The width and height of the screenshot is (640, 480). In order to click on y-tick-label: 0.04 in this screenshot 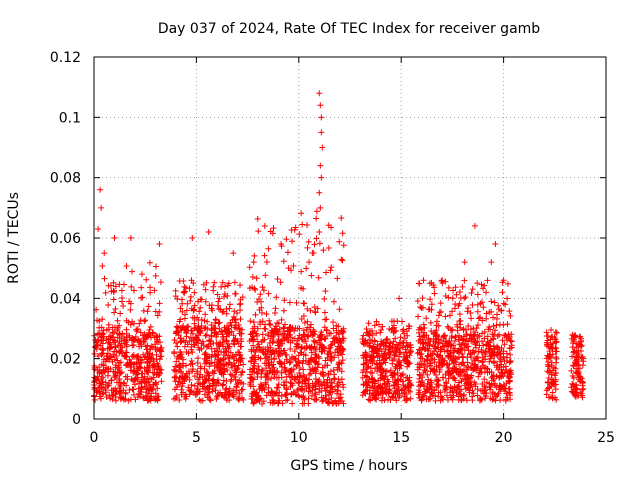, I will do `click(65, 299)`.